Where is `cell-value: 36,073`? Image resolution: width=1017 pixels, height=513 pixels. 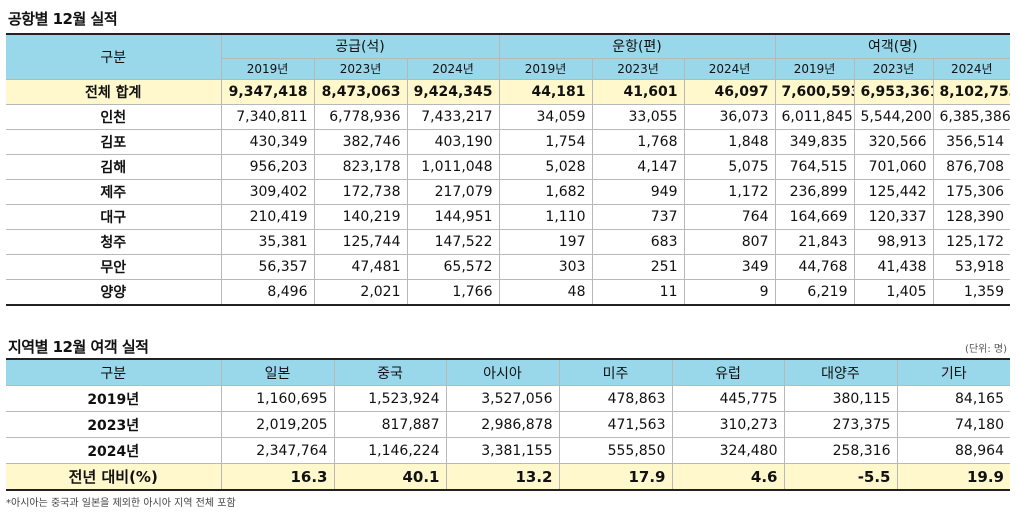
cell-value: 36,073 is located at coordinates (729, 116).